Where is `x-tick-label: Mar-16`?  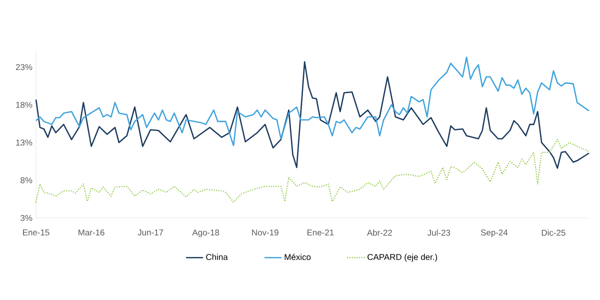 x-tick-label: Mar-16 is located at coordinates (91, 233).